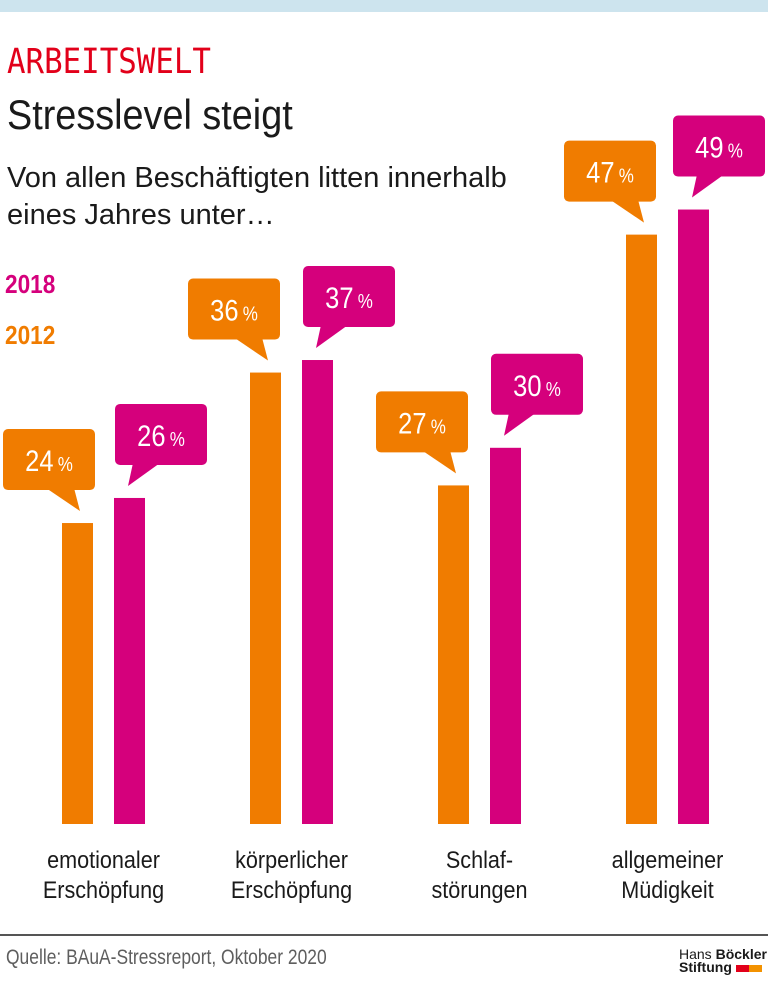 This screenshot has width=768, height=991. Describe the element at coordinates (291, 889) in the screenshot. I see `category-label-1-line-1: Erschöpfung` at that location.